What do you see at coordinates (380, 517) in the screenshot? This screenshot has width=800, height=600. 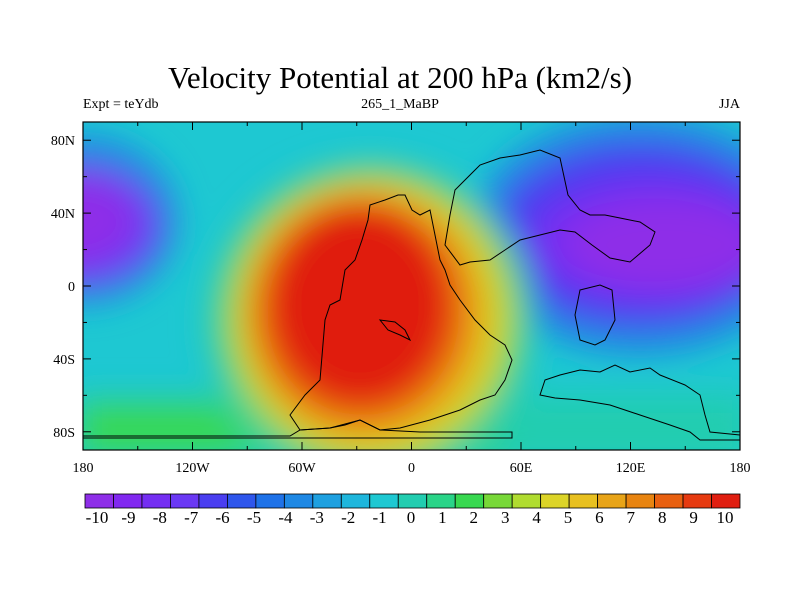 I see `colorbar-label: -1` at bounding box center [380, 517].